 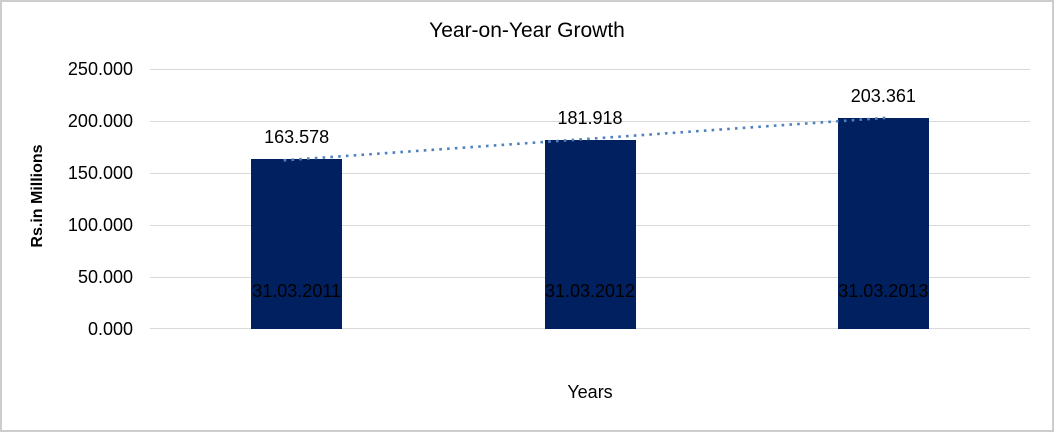 I want to click on bar-value-label: 163.578, so click(x=297, y=136).